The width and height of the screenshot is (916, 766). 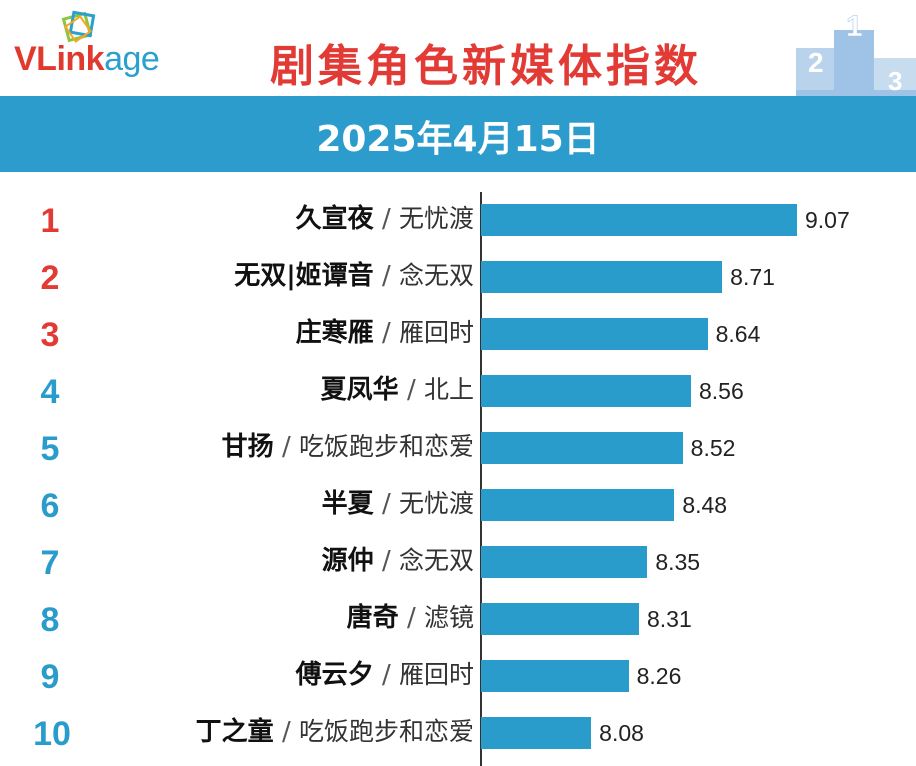 I want to click on logo-wordmark: VLinkage, so click(x=87, y=59).